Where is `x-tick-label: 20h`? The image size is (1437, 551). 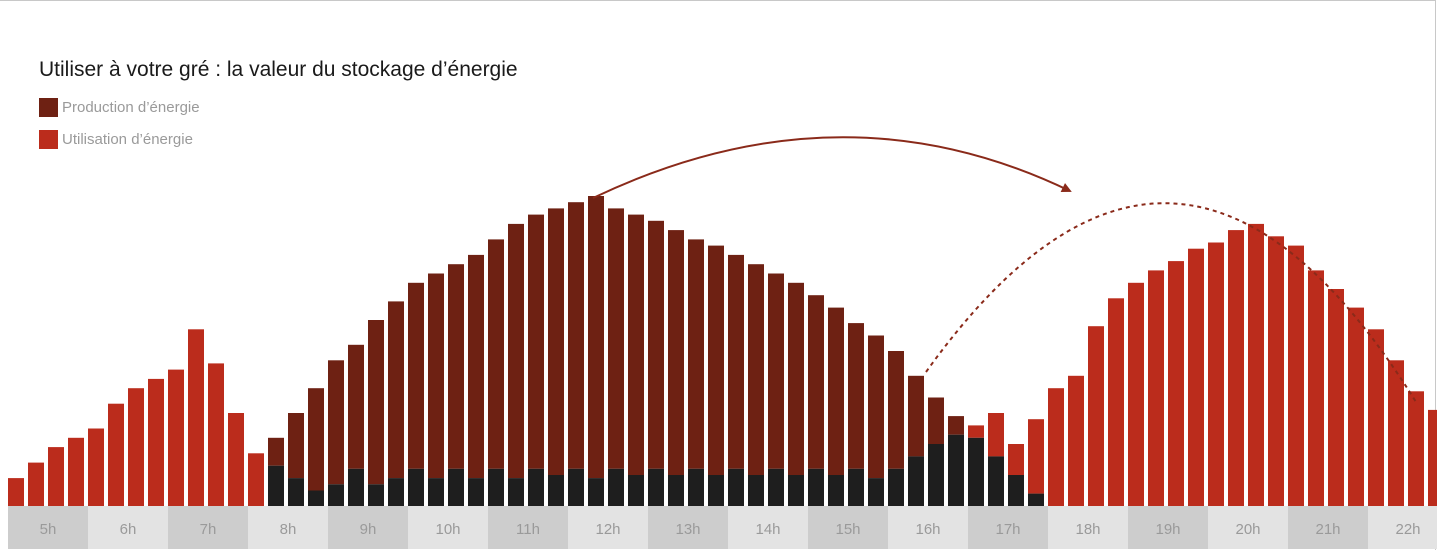 x-tick-label: 20h is located at coordinates (1247, 529).